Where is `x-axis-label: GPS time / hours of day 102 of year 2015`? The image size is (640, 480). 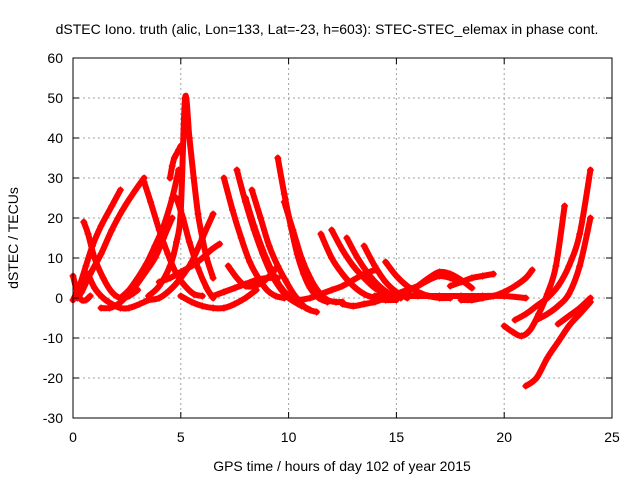 x-axis-label: GPS time / hours of day 102 of year 2015 is located at coordinates (342, 466).